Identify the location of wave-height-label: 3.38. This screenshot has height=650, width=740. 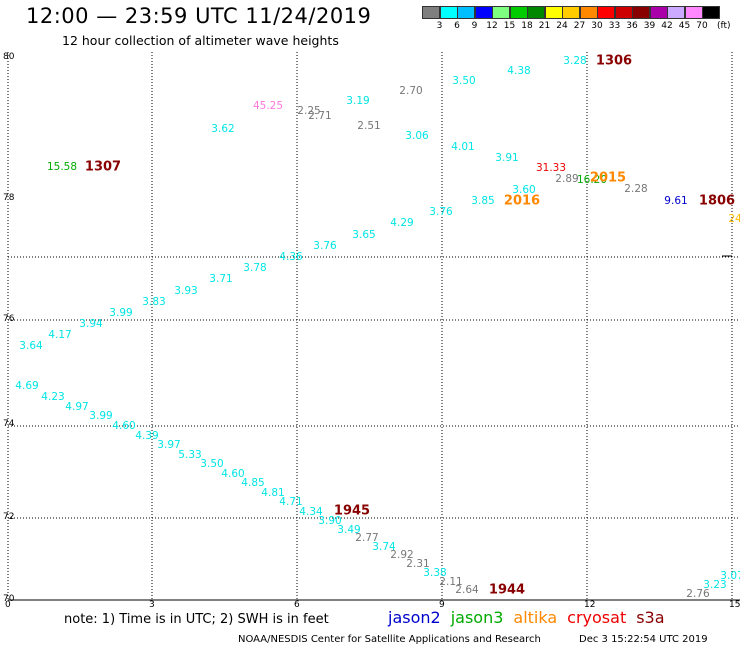
(435, 572).